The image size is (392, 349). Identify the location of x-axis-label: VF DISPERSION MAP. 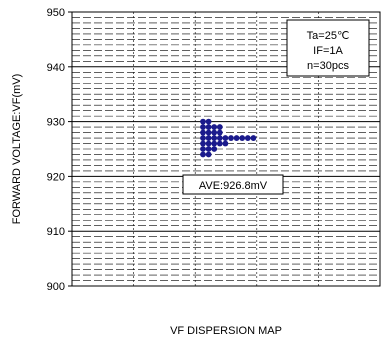
(226, 331).